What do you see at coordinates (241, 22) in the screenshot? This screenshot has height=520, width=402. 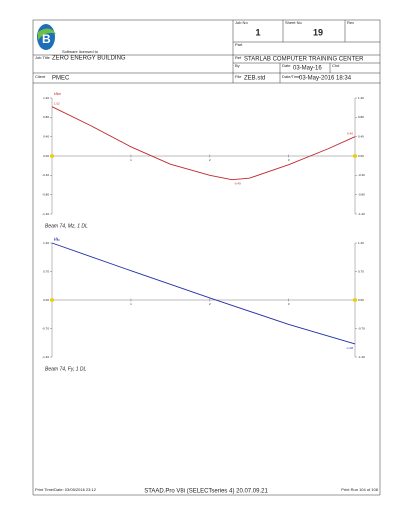 I see `label: Job No` at bounding box center [241, 22].